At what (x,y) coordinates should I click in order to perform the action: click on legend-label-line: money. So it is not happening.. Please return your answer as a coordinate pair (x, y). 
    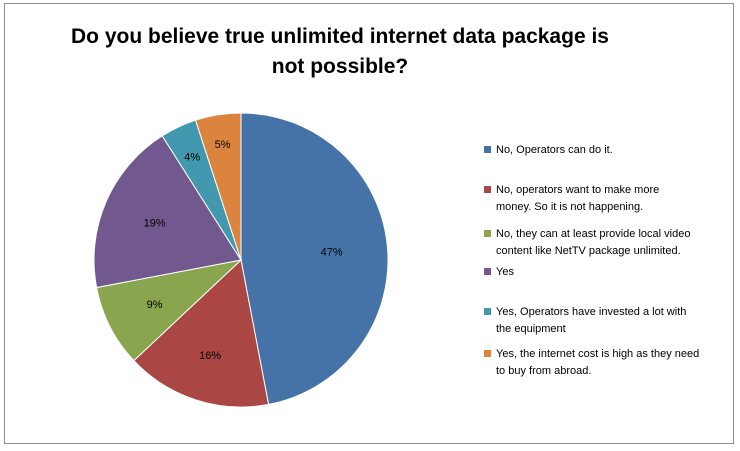
    Looking at the image, I should click on (570, 207).